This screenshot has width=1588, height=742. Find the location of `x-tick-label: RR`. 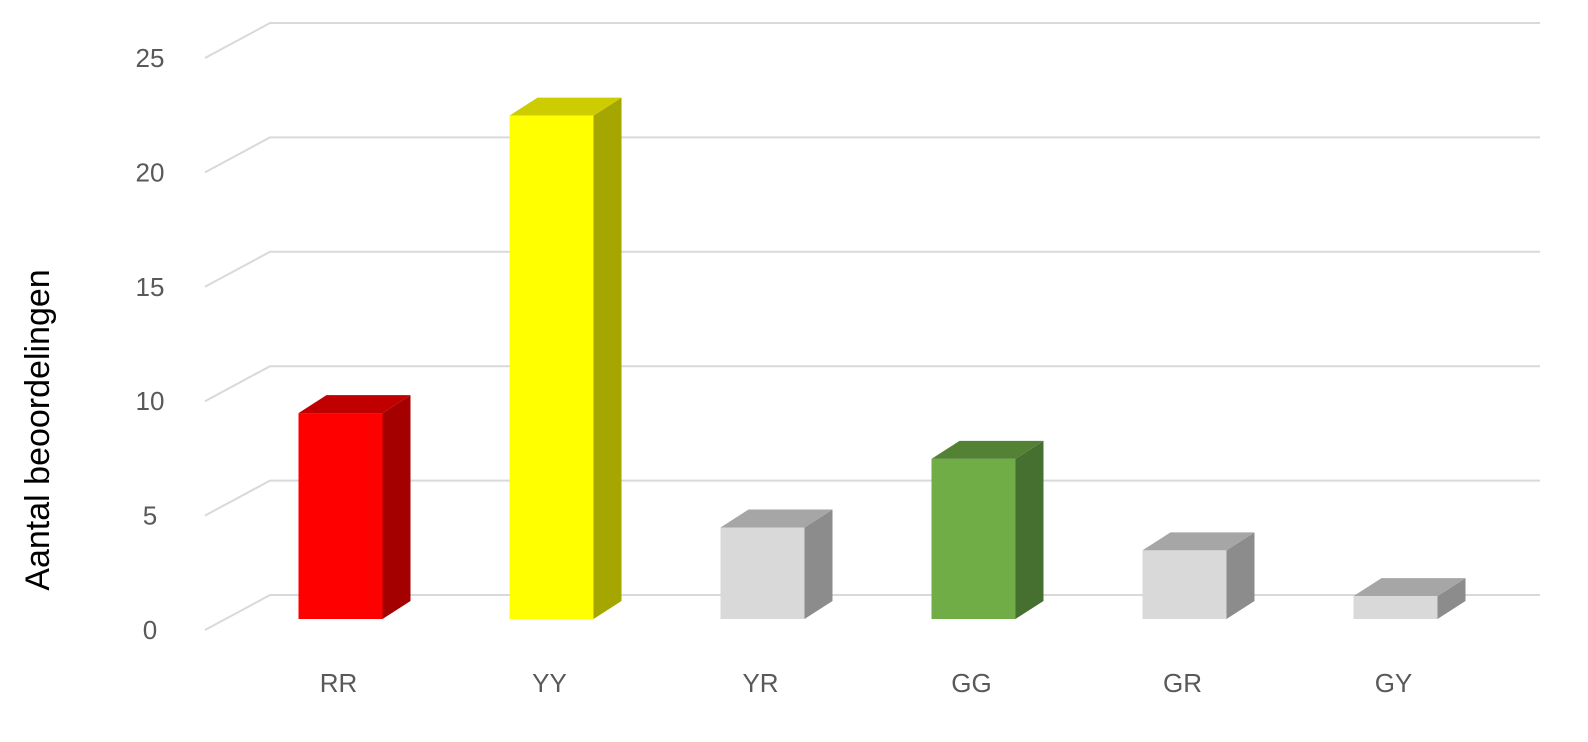

x-tick-label: RR is located at coordinates (339, 683).